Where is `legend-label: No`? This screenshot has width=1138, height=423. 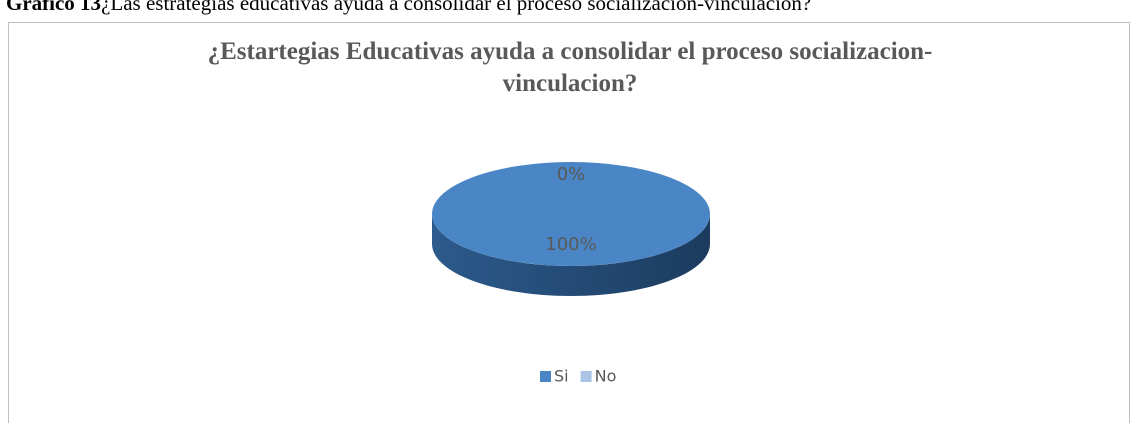
legend-label: No is located at coordinates (606, 376).